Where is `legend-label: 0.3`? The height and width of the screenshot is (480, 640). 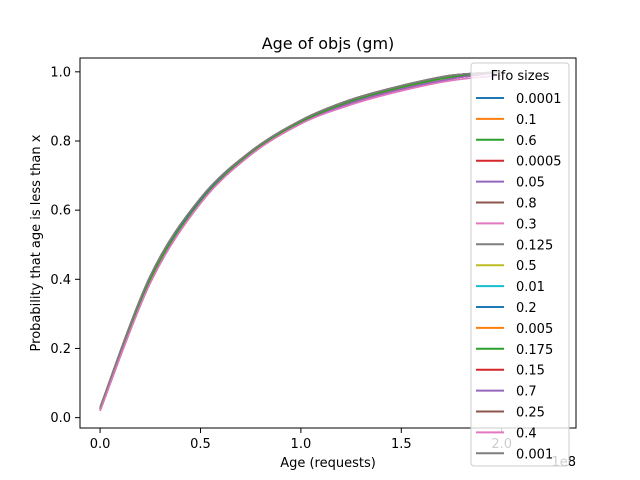
legend-label: 0.3 is located at coordinates (526, 224).